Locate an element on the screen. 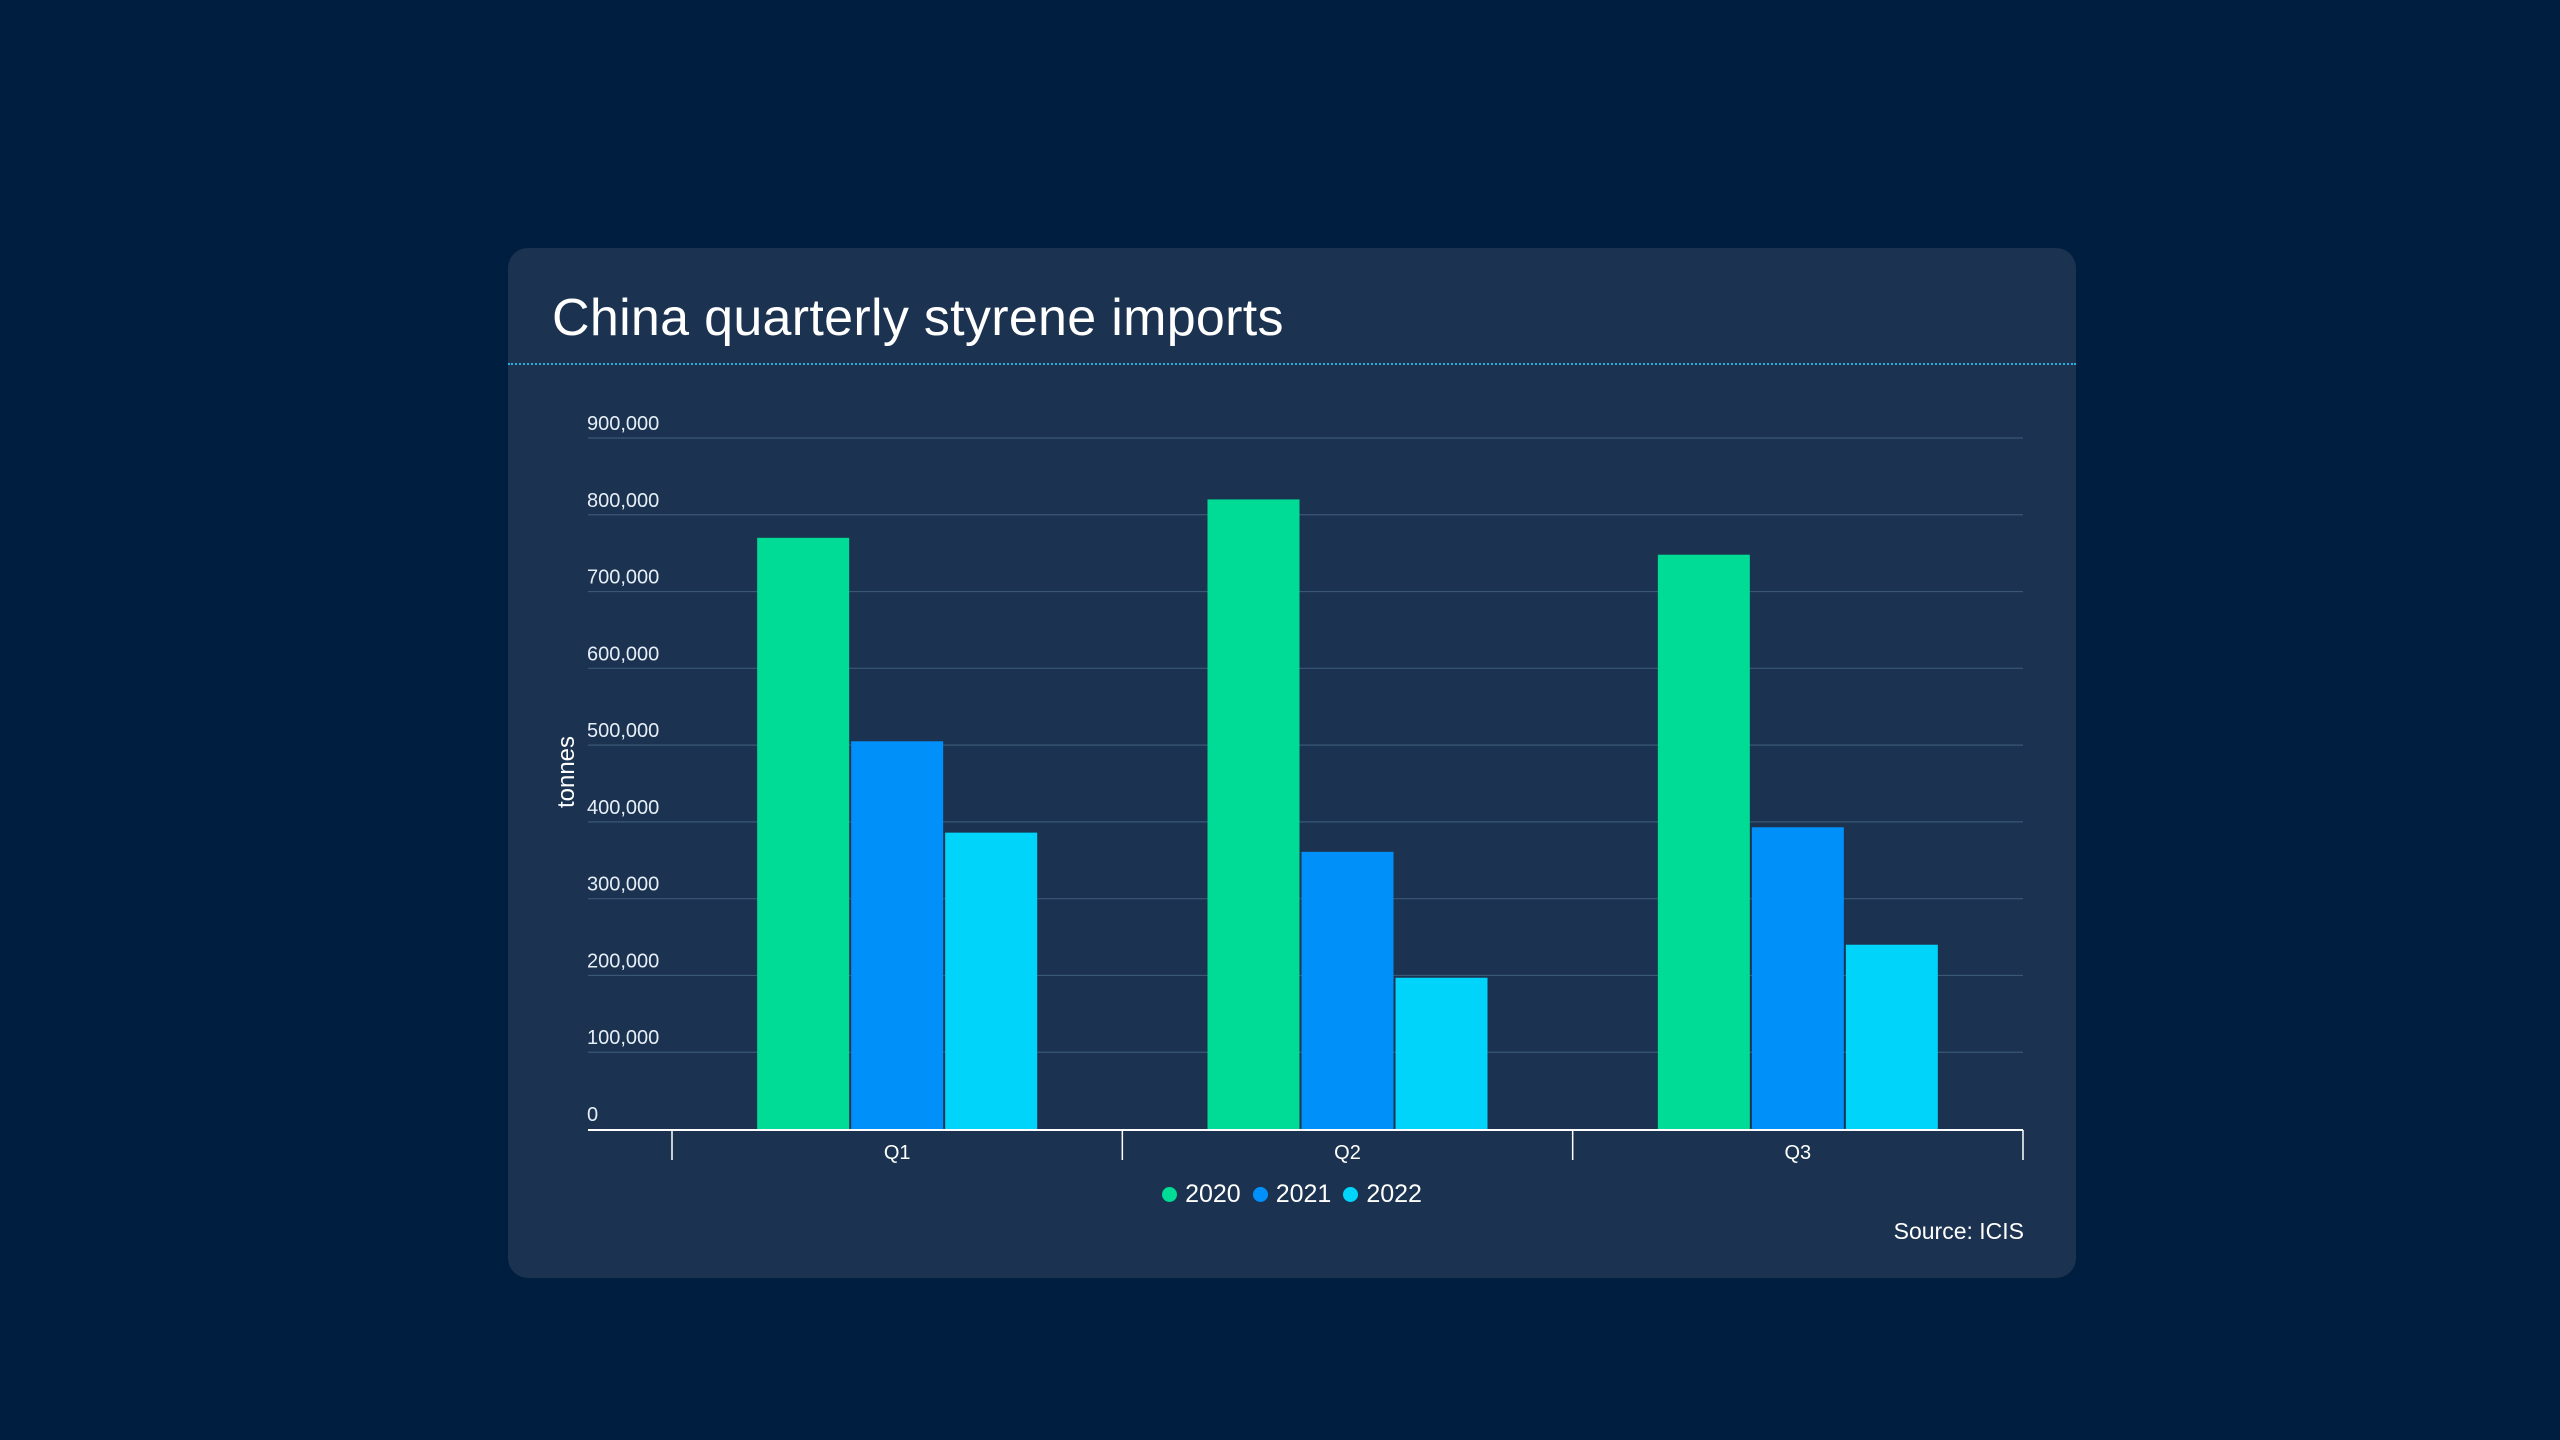  legend-item-2021: 2021 is located at coordinates (1292, 1194).